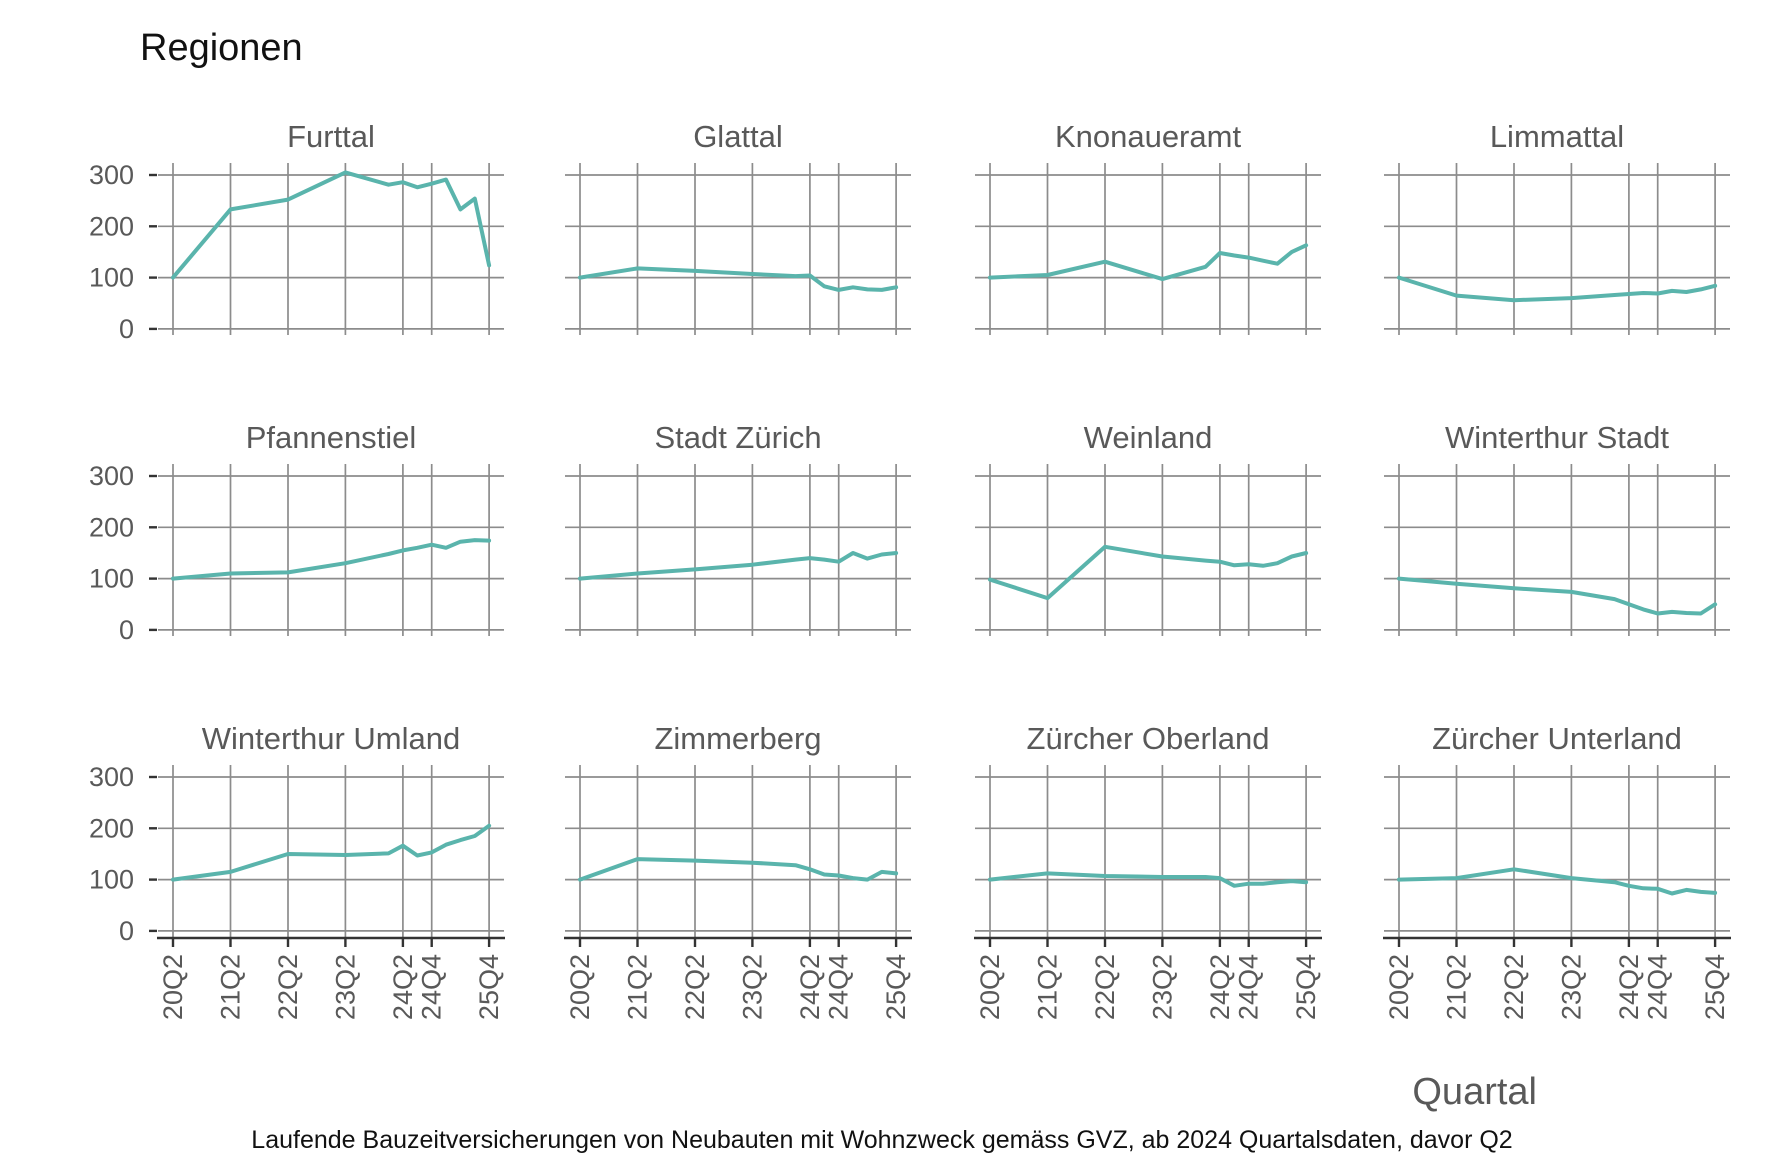 The height and width of the screenshot is (1166, 1765). What do you see at coordinates (738, 136) in the screenshot?
I see `facet-title: Glattal` at bounding box center [738, 136].